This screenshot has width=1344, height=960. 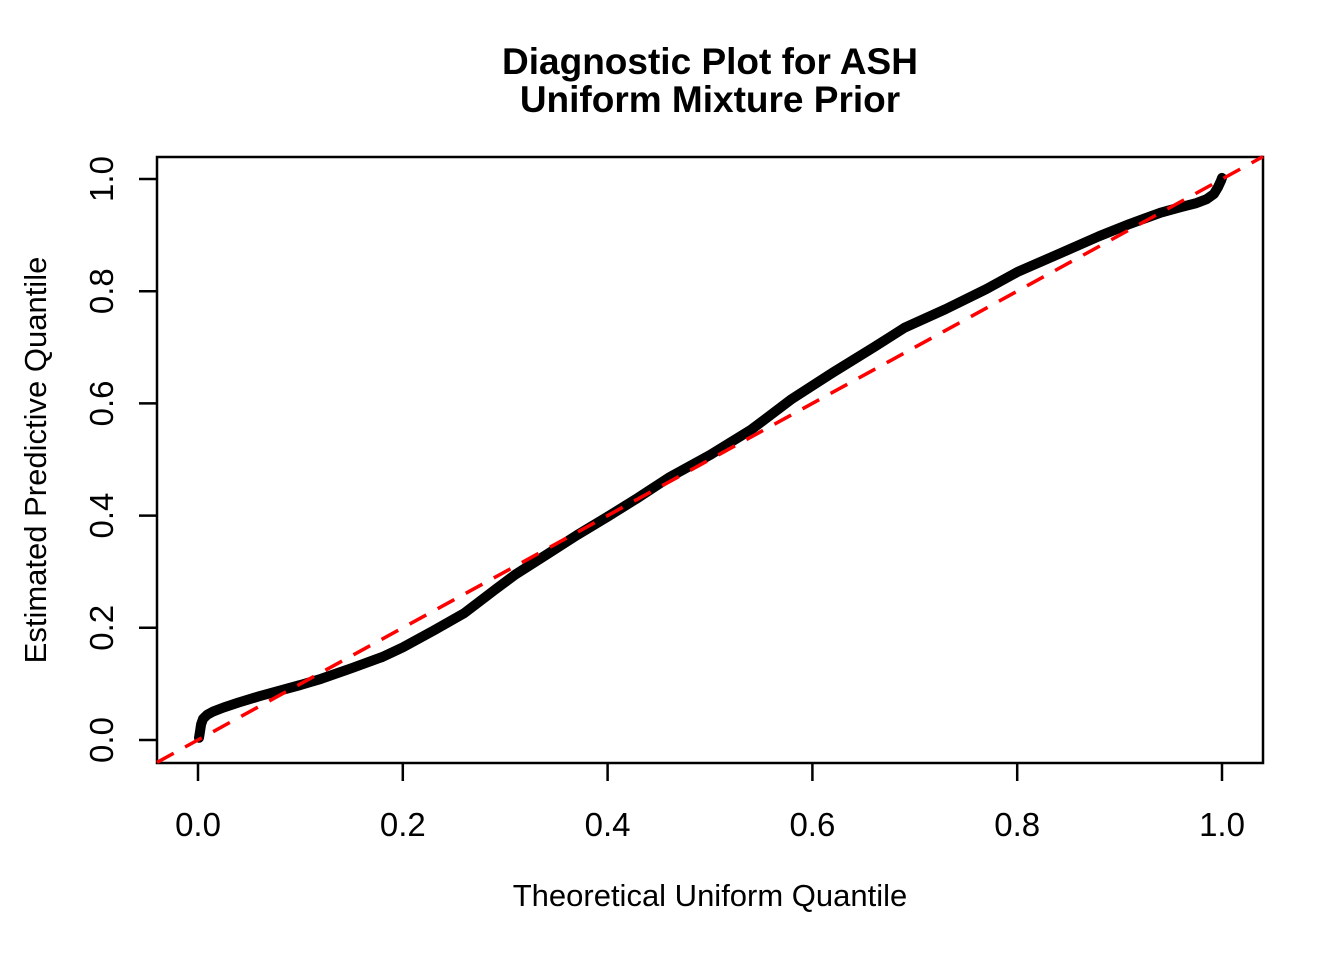 What do you see at coordinates (120, 459) in the screenshot?
I see `y-axis-ticks: 0.0 0.2 0.4 0.6 0.8 1.0` at bounding box center [120, 459].